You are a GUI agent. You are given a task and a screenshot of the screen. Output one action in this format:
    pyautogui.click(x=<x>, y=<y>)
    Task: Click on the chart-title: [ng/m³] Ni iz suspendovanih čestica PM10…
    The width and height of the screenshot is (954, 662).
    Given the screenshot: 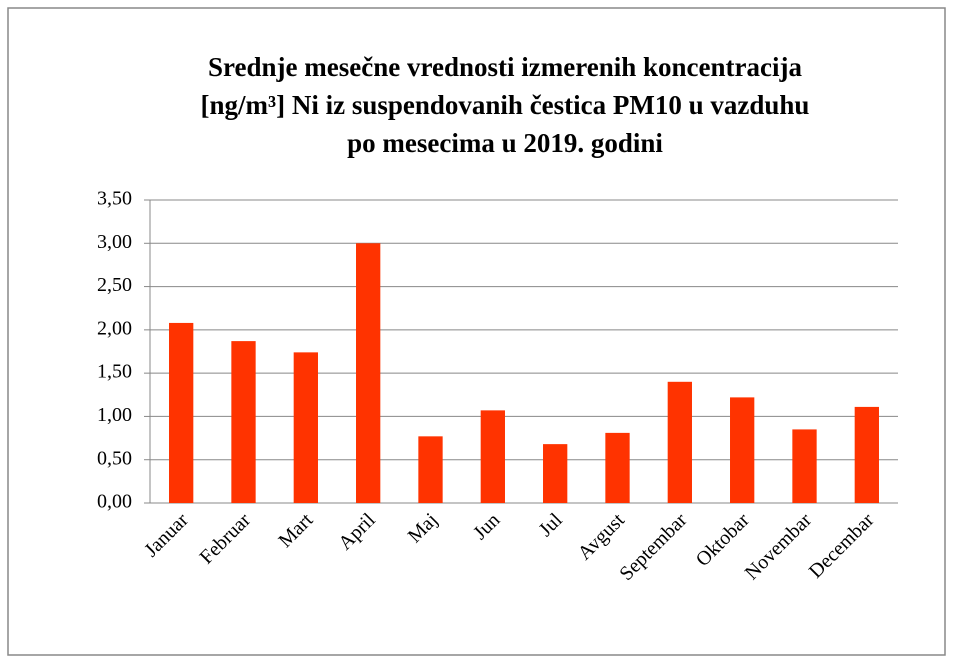 What is the action you would take?
    pyautogui.click(x=505, y=105)
    